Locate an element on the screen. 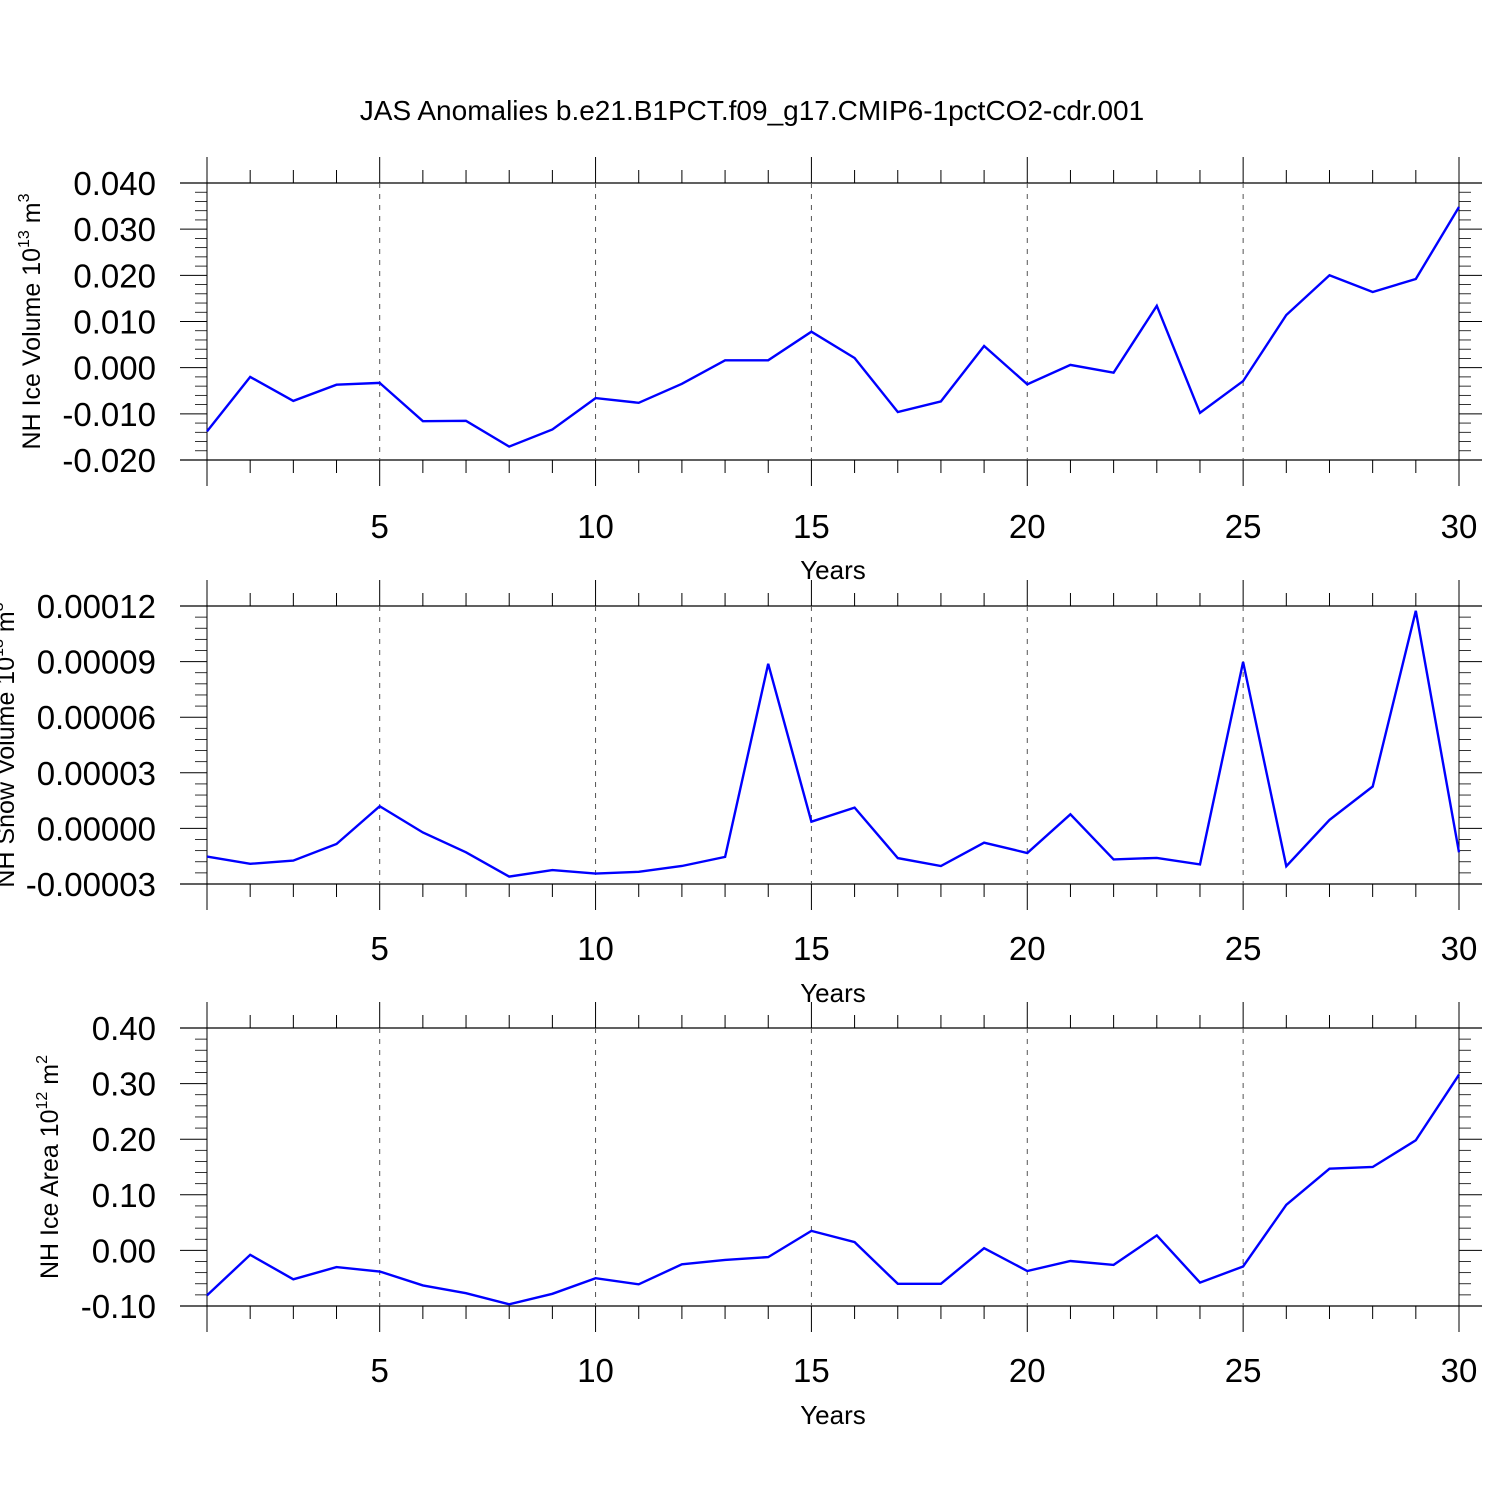  y-tick-label: 0.30 is located at coordinates (124, 1084).